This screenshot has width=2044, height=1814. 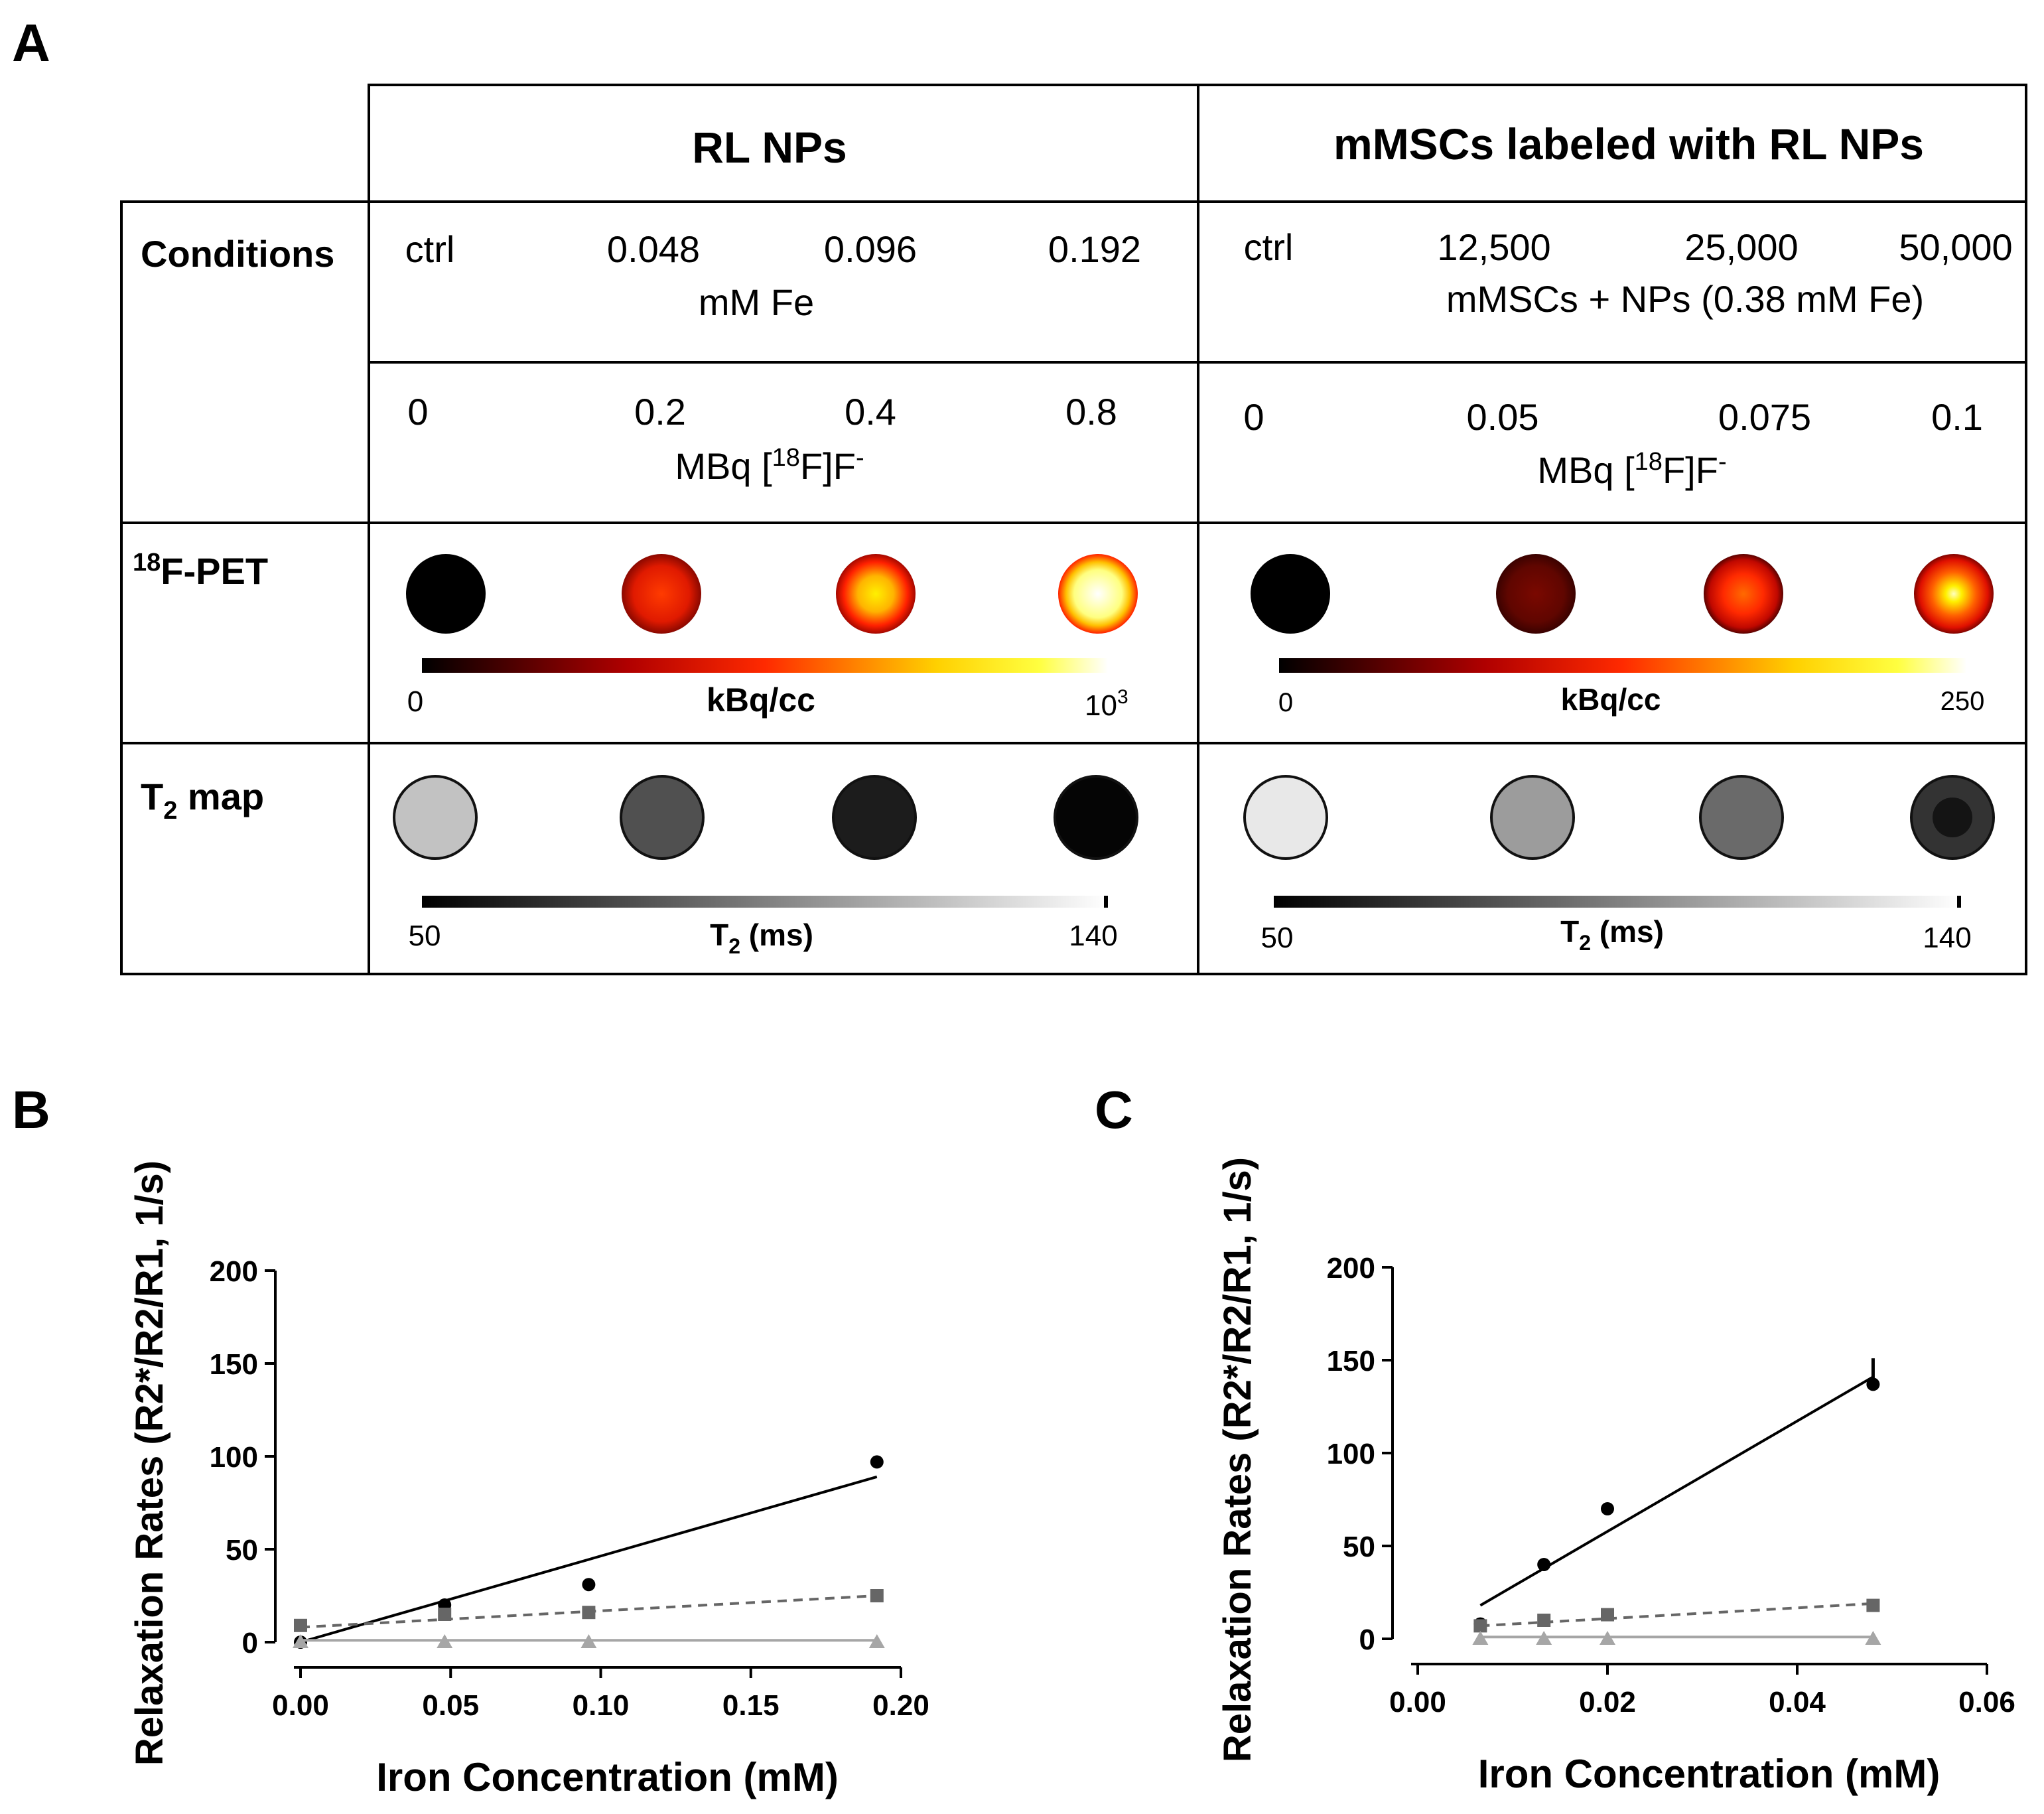 What do you see at coordinates (417, 412) in the screenshot?
I see `rl-activity-0: 0` at bounding box center [417, 412].